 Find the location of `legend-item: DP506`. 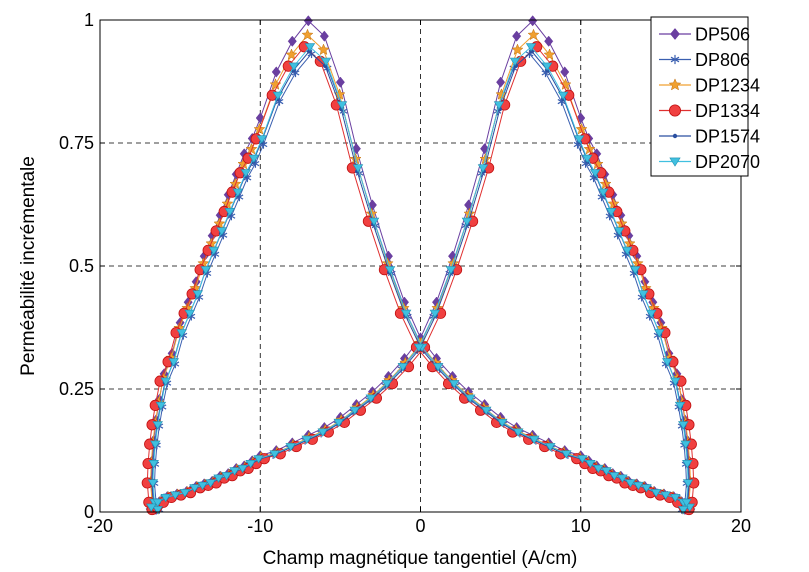

legend-item: DP506 is located at coordinates (704, 35).